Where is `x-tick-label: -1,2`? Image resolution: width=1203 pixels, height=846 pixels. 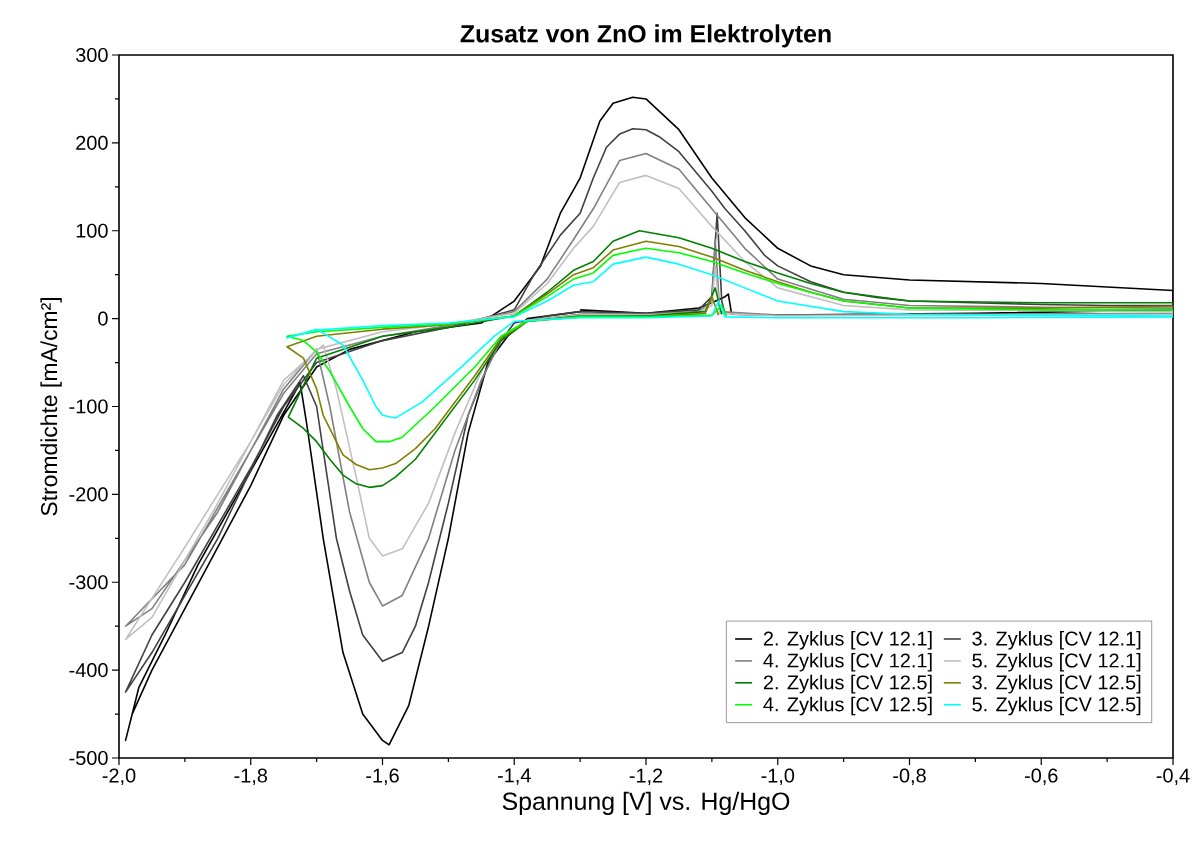
x-tick-label: -1,2 is located at coordinates (646, 776).